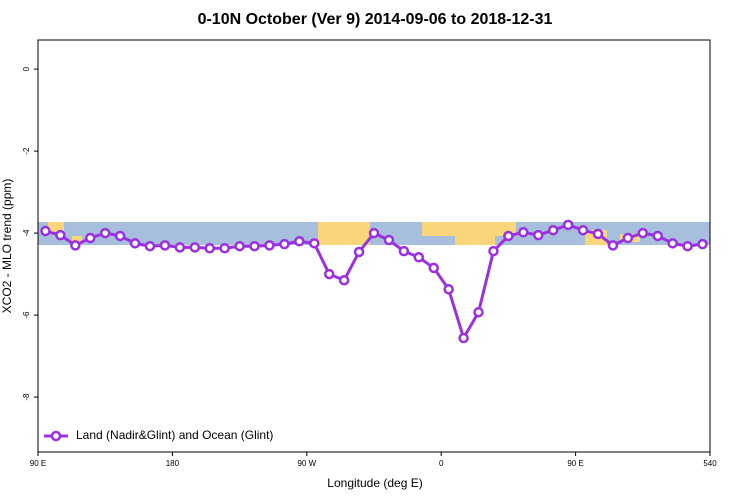 This screenshot has width=750, height=500. Describe the element at coordinates (174, 435) in the screenshot. I see `legend-label: Land (Nadir&Glint) and Ocean (Glint)` at that location.